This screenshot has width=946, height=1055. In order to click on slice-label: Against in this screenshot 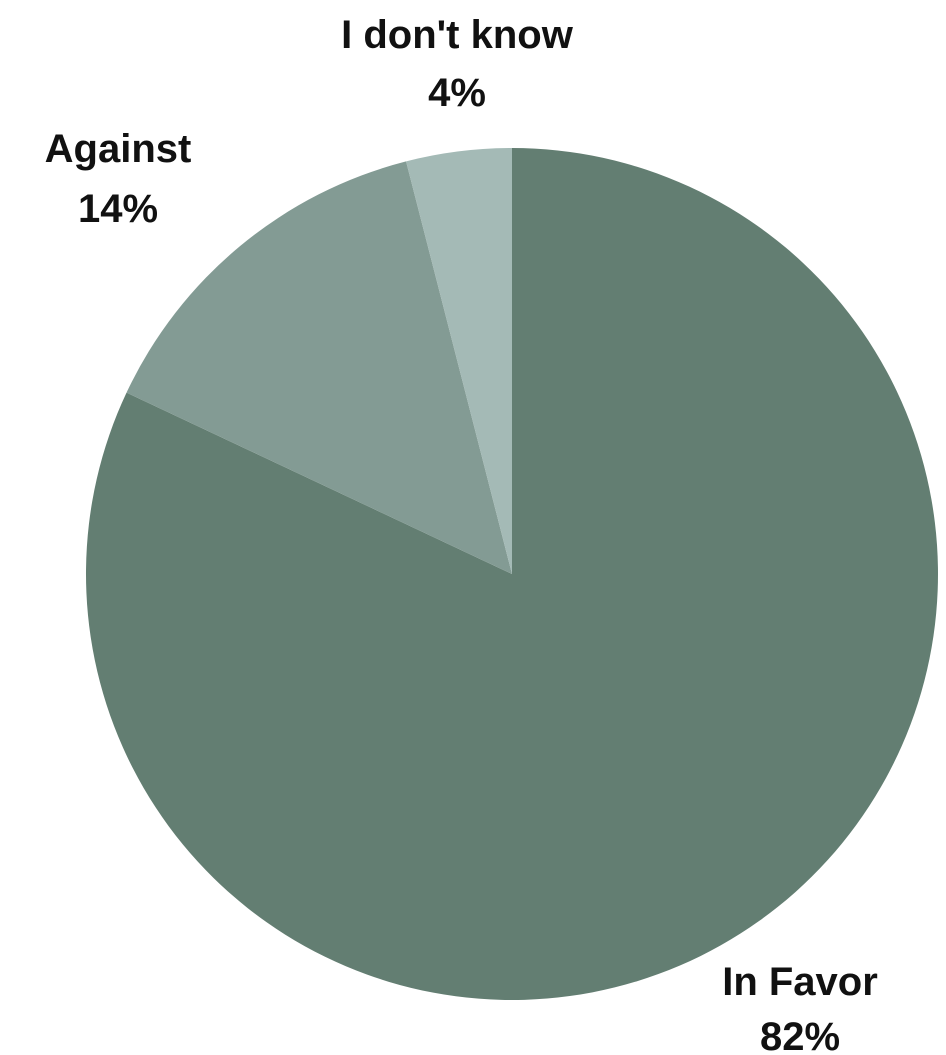, I will do `click(118, 149)`.